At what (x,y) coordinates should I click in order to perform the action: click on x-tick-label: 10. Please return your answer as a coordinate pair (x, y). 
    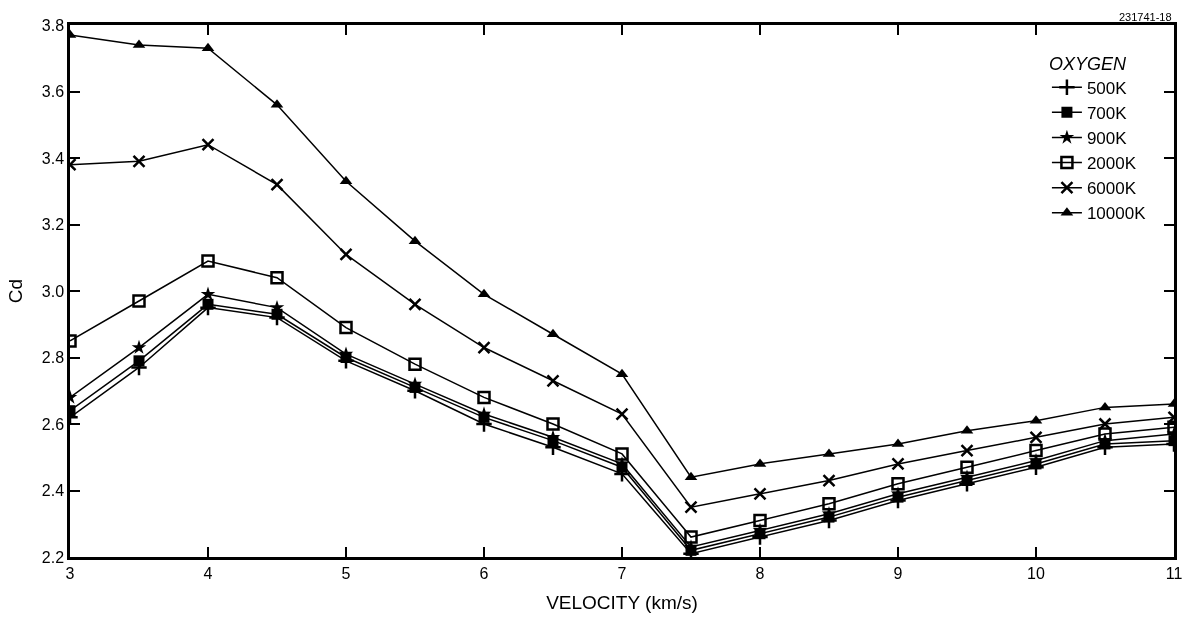
    Looking at the image, I should click on (1036, 573).